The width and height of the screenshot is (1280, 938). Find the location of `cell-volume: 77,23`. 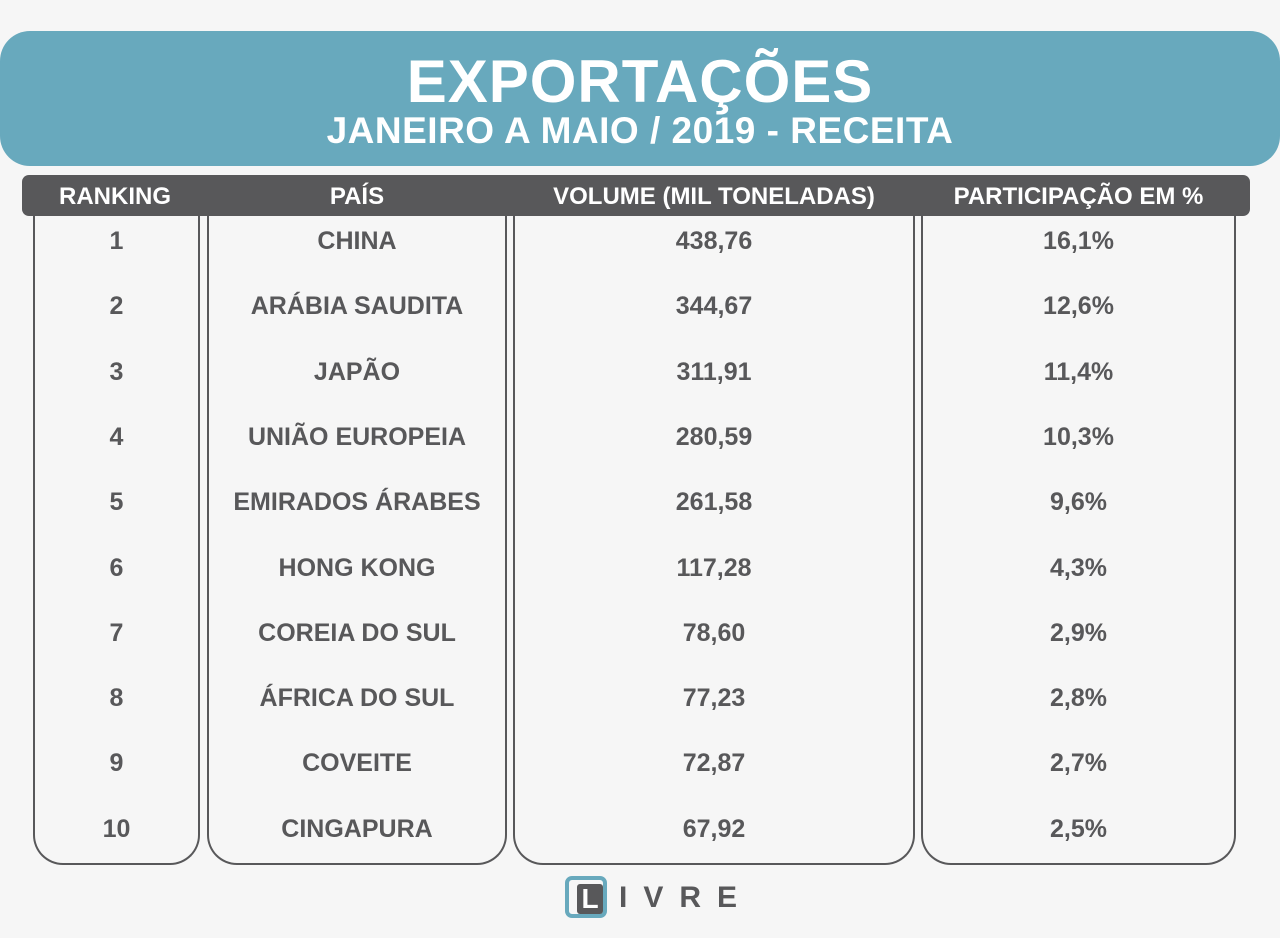

cell-volume: 77,23 is located at coordinates (714, 698).